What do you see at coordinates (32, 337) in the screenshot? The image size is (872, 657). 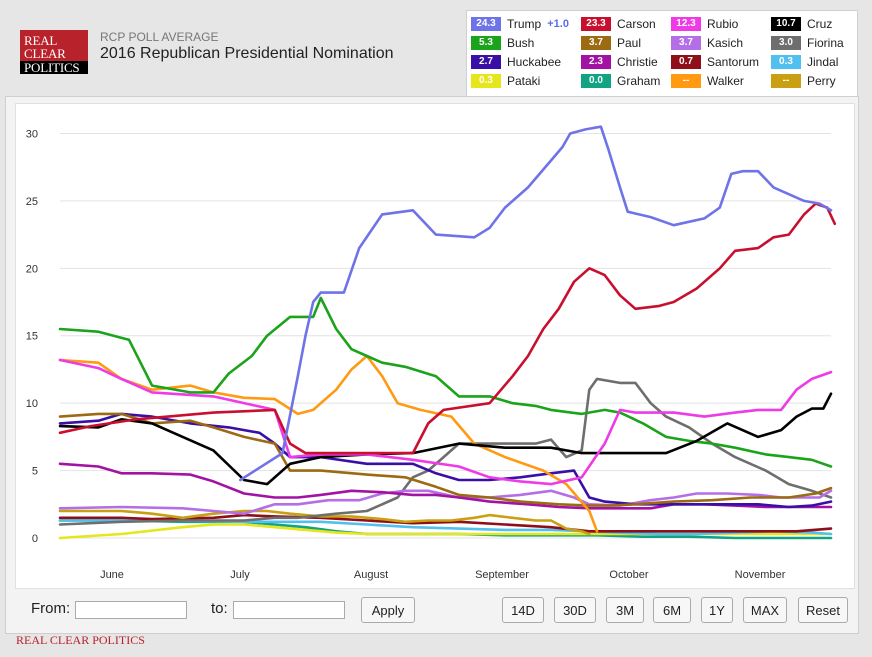 I see `y-tick-label: 15` at bounding box center [32, 337].